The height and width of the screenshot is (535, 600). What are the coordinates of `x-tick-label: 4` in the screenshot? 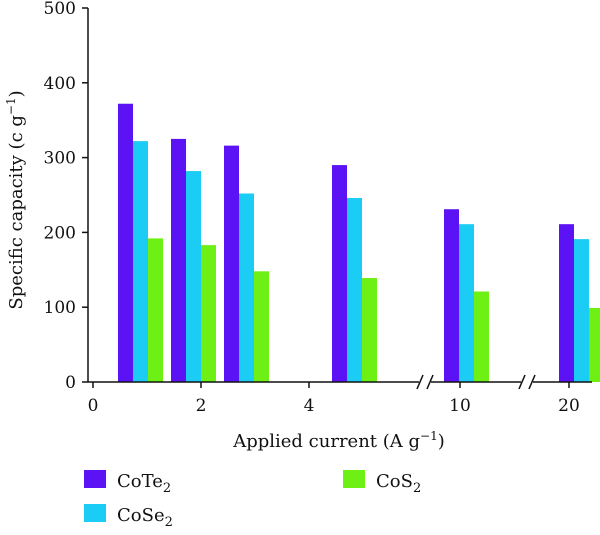 It's located at (309, 406).